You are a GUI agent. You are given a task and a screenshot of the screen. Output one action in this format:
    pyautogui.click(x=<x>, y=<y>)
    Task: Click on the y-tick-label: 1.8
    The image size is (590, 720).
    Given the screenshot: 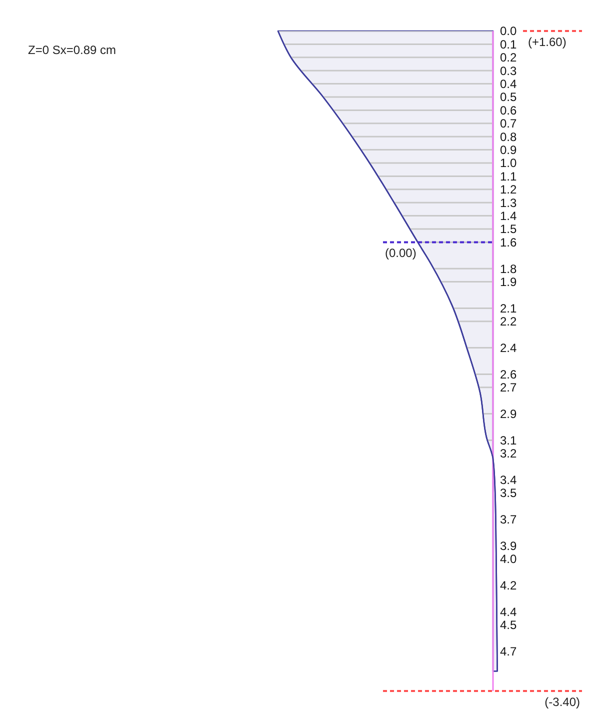 What is the action you would take?
    pyautogui.click(x=509, y=269)
    